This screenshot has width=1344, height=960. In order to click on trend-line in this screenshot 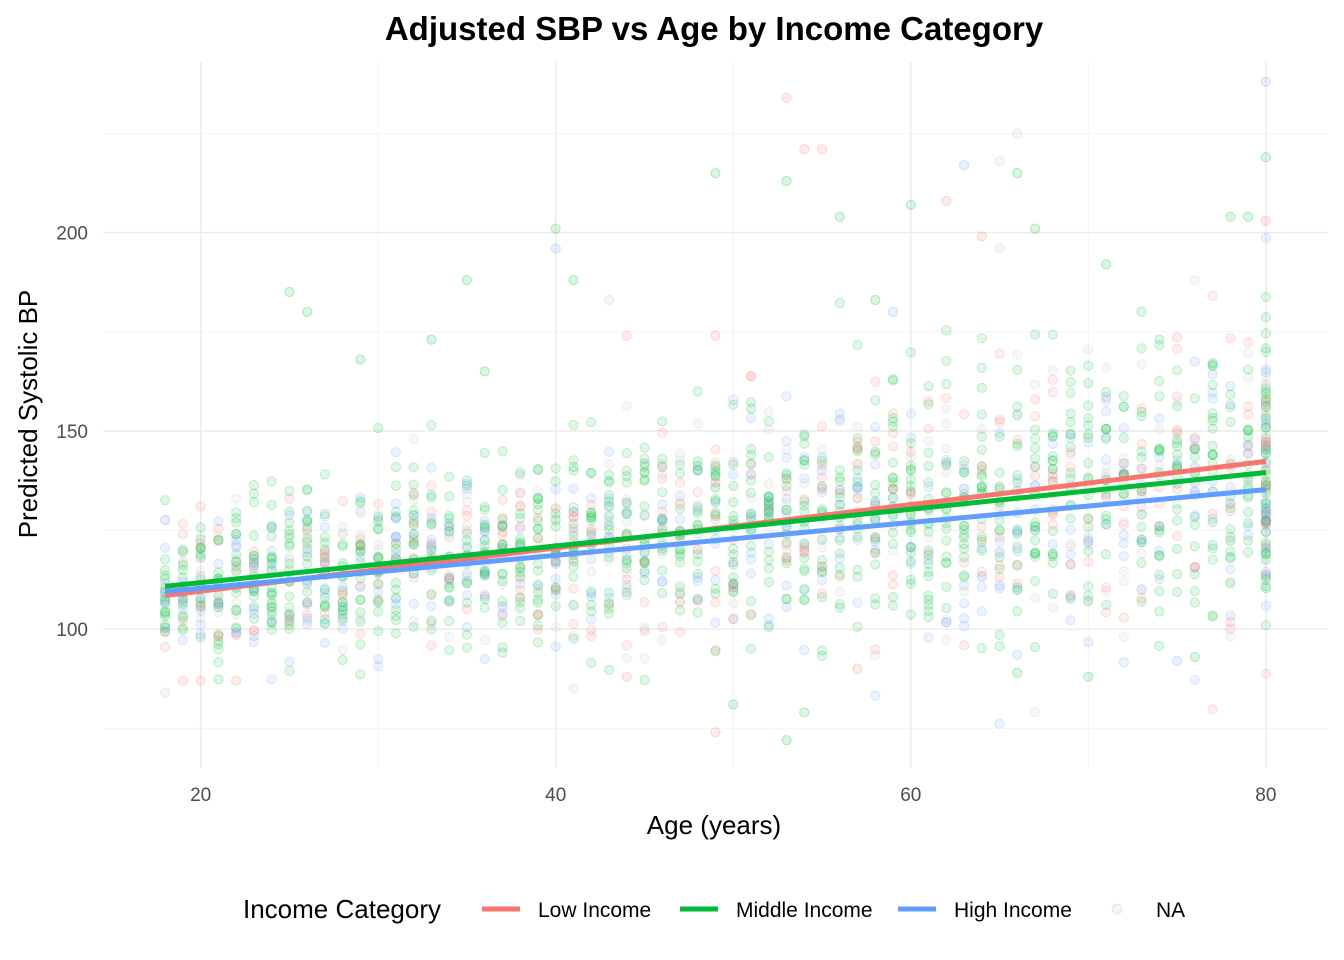, I will do `click(715, 540)`.